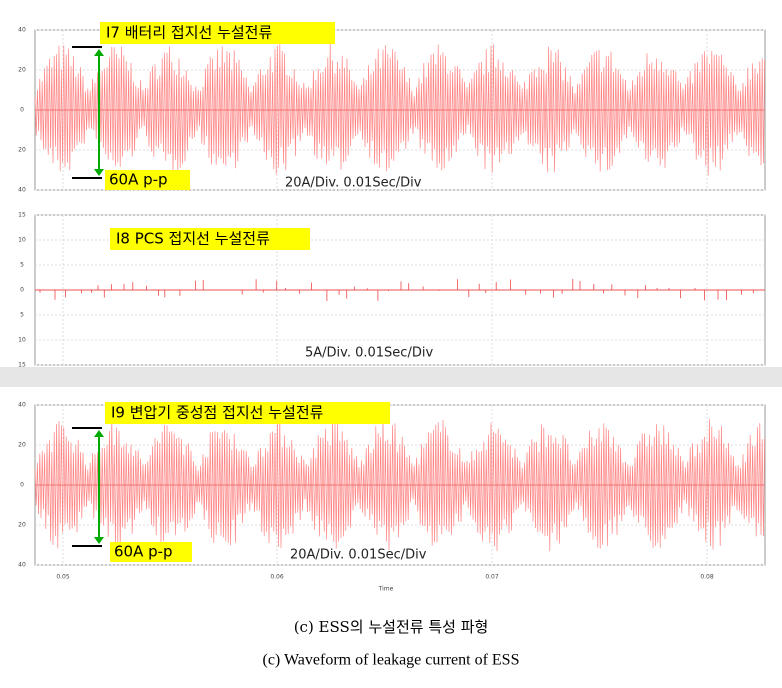 The image size is (782, 688). Describe the element at coordinates (277, 577) in the screenshot. I see `x-tick-label: 0.06` at that location.